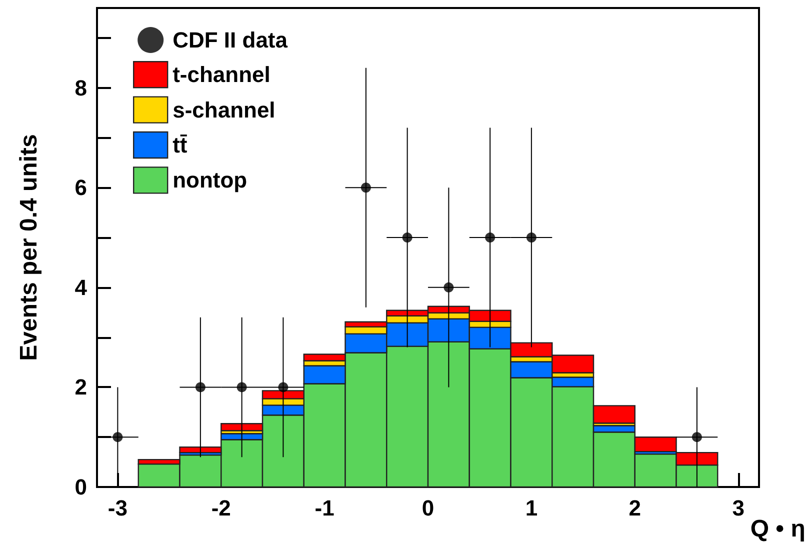 The width and height of the screenshot is (807, 548). Describe the element at coordinates (80, 487) in the screenshot. I see `y-tick-label: 0` at that location.